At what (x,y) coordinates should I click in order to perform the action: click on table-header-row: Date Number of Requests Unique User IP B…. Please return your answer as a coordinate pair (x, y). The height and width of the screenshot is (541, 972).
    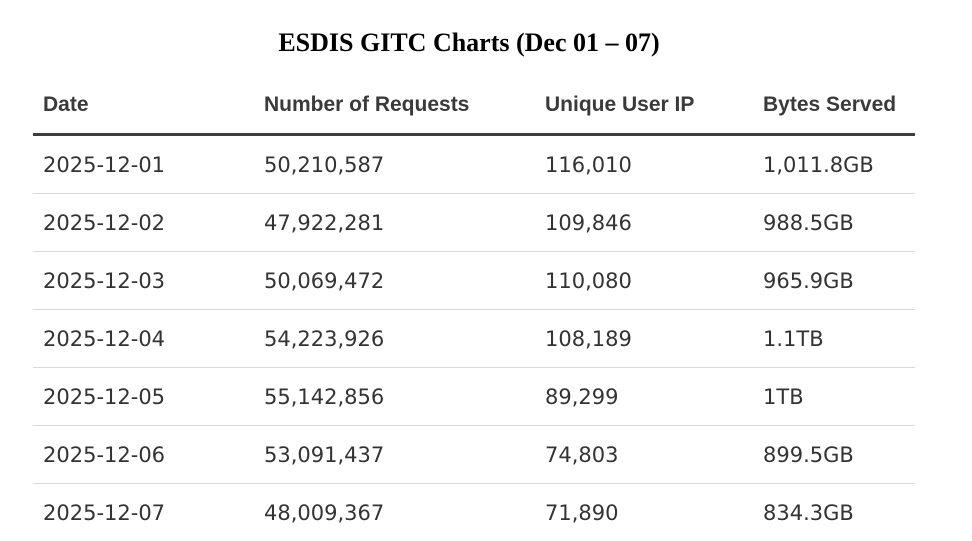
    Looking at the image, I should click on (474, 105).